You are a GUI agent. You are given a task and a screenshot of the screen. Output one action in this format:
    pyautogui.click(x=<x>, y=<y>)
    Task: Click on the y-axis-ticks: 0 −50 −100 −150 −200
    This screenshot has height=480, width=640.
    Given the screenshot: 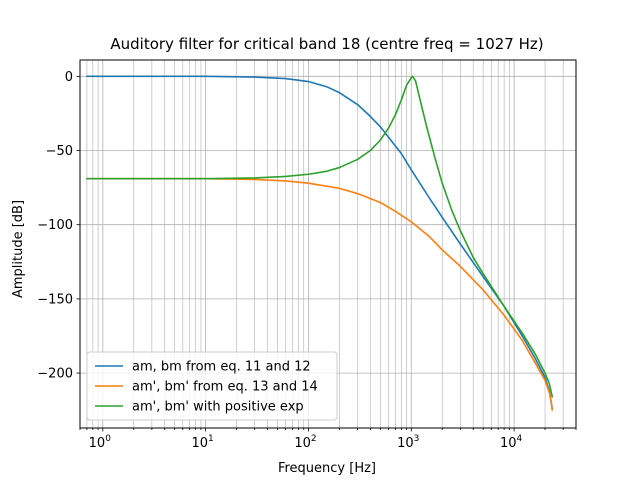 What is the action you would take?
    pyautogui.click(x=58, y=226)
    